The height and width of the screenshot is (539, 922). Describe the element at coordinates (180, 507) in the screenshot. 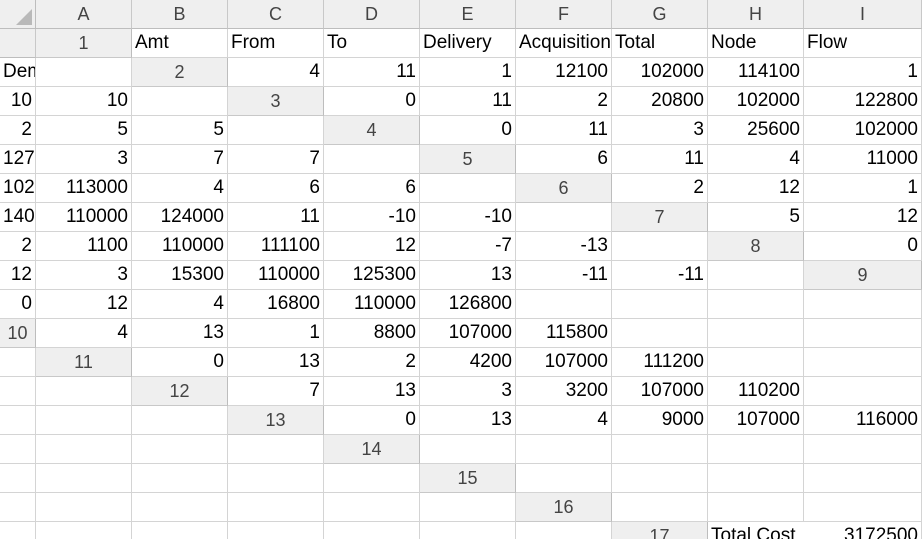

I see `cell-g15` at that location.